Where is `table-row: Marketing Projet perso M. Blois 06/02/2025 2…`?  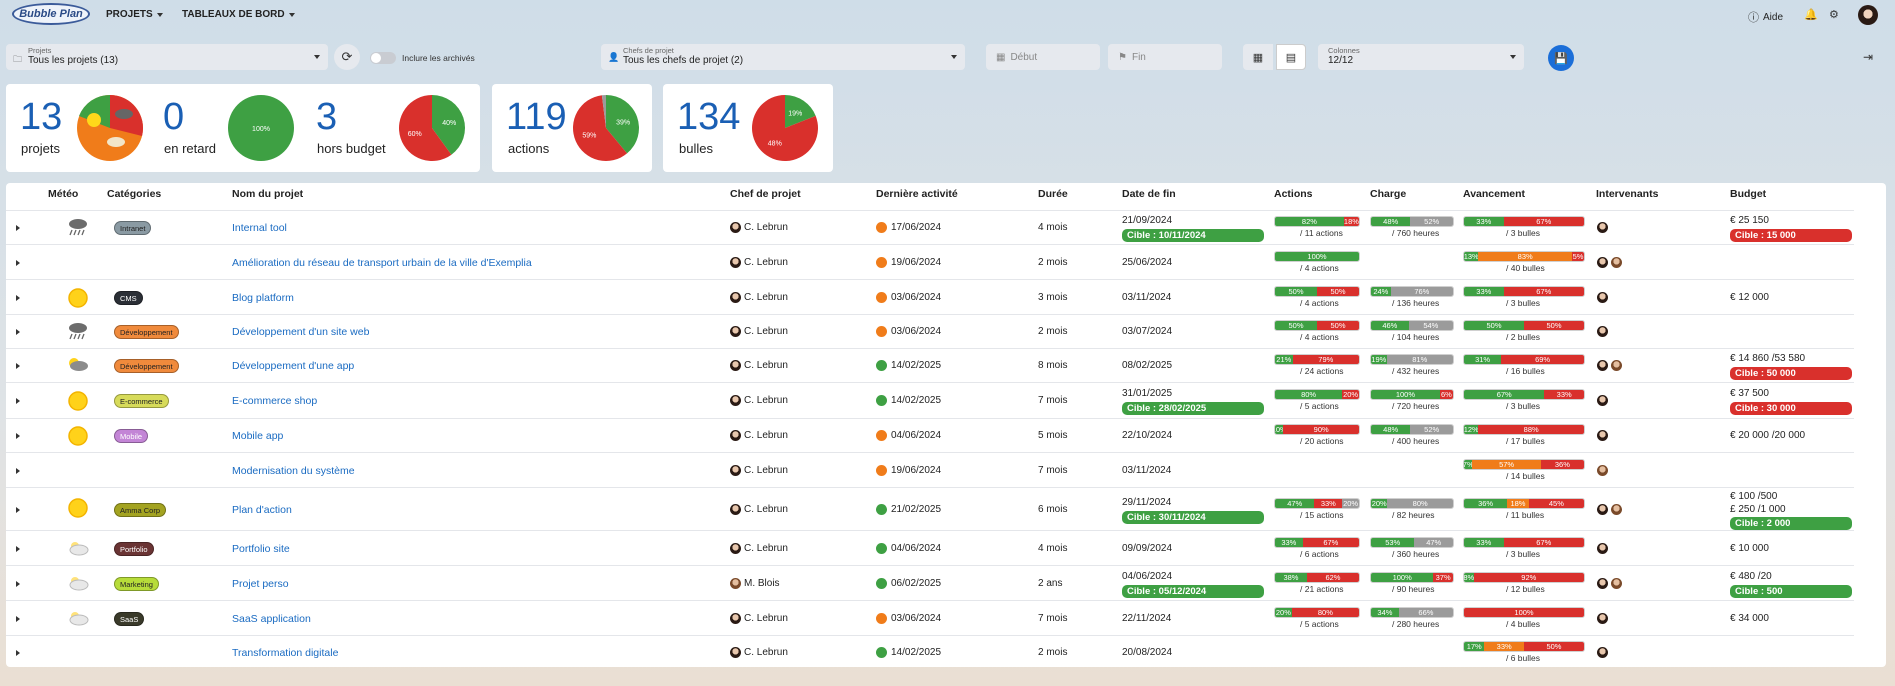 table-row: Marketing Projet perso M. Blois 06/02/2025 2… is located at coordinates (930, 582).